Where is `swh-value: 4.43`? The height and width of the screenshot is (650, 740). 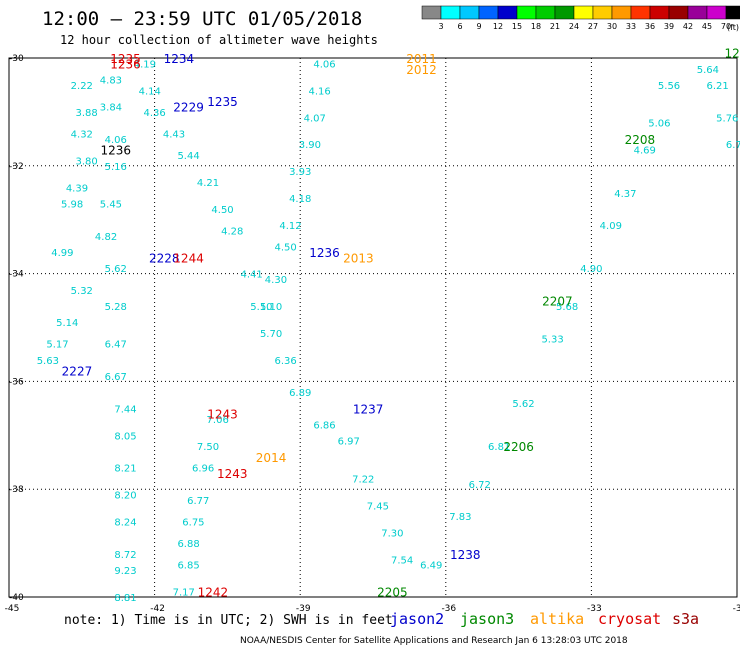
swh-value: 4.43 is located at coordinates (174, 134).